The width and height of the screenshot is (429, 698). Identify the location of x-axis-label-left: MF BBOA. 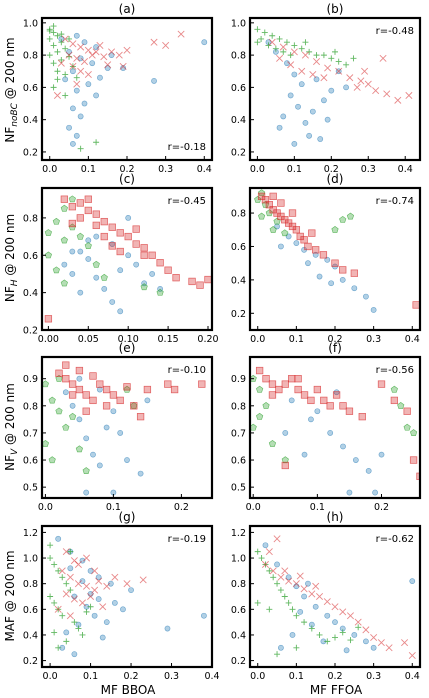
(129, 690).